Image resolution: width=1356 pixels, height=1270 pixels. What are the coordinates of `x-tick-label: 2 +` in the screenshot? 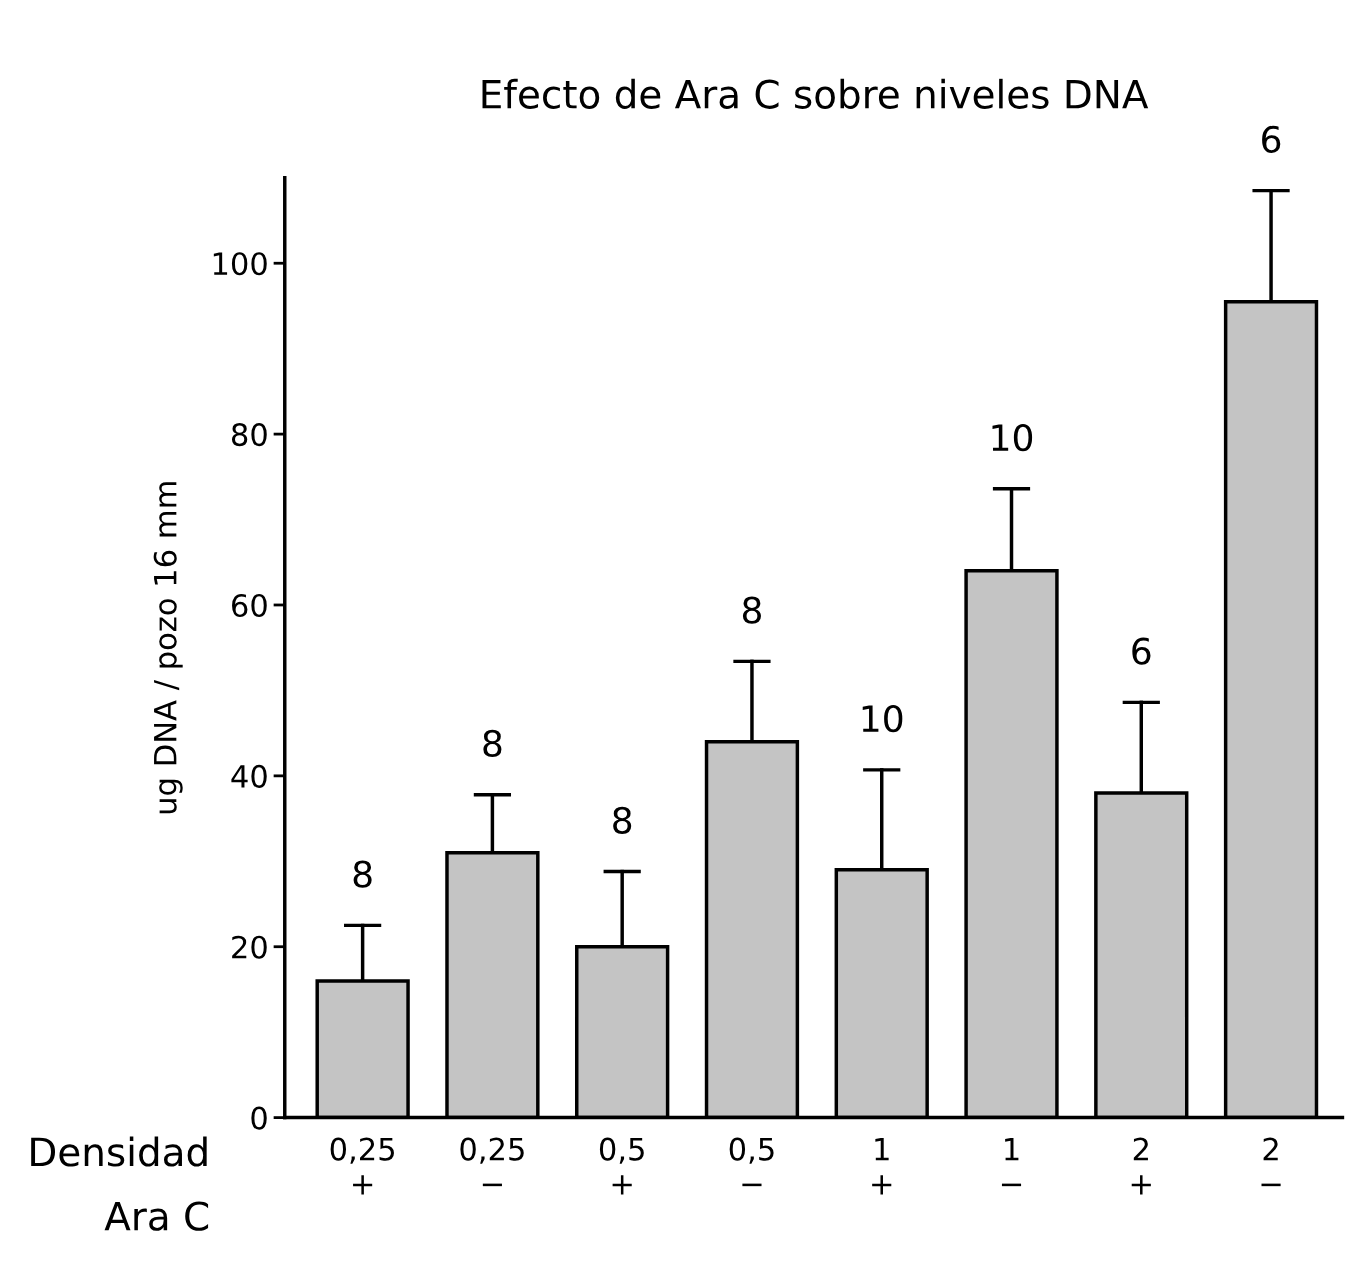 It's located at (1141, 1166).